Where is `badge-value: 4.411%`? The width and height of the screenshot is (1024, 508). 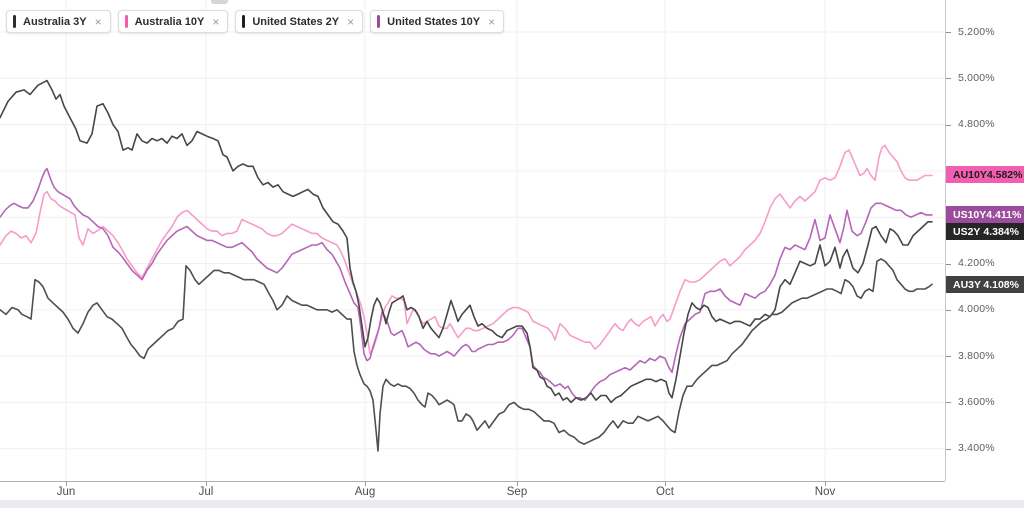
badge-value: 4.411% is located at coordinates (1004, 214).